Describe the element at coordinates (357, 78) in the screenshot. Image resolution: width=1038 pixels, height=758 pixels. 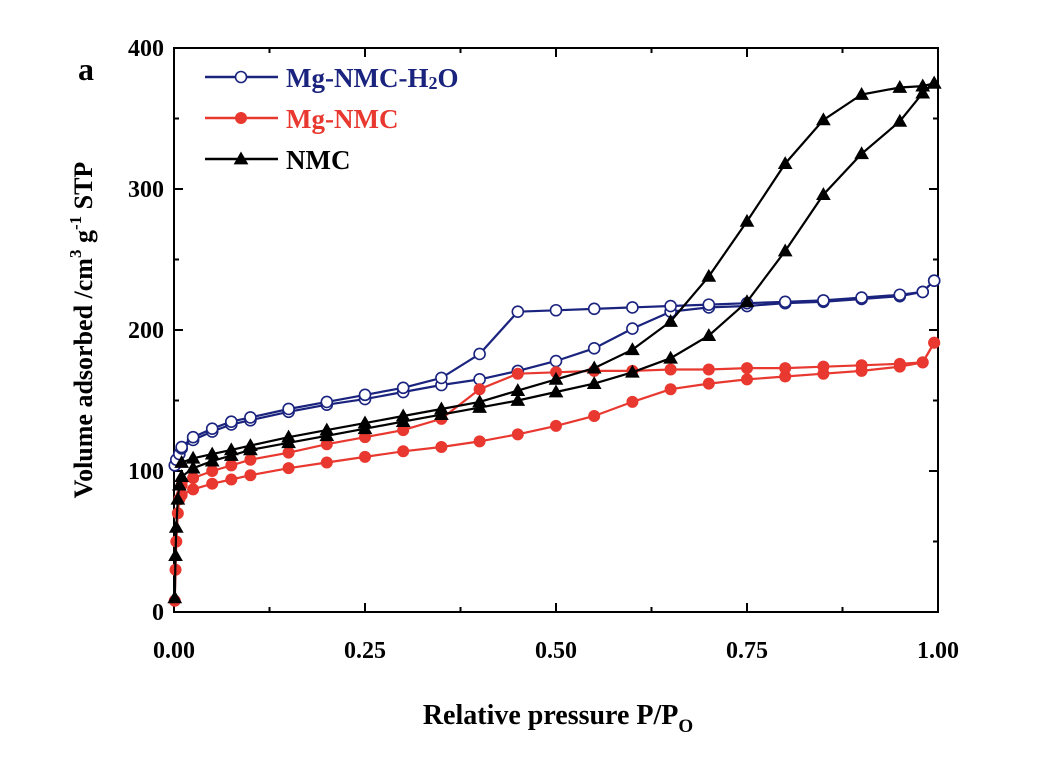
I see `legend-label-main: Mg-NMC-H` at that location.